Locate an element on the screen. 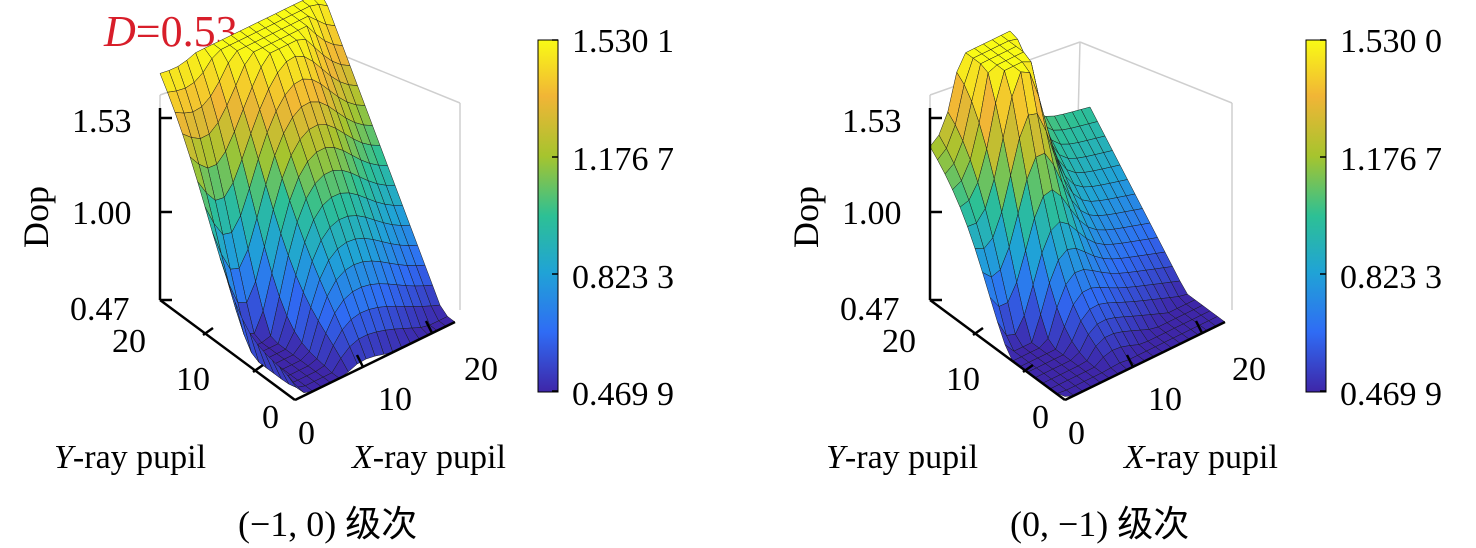 The image size is (1476, 548). y-tick-left-0: 0 is located at coordinates (270, 417).